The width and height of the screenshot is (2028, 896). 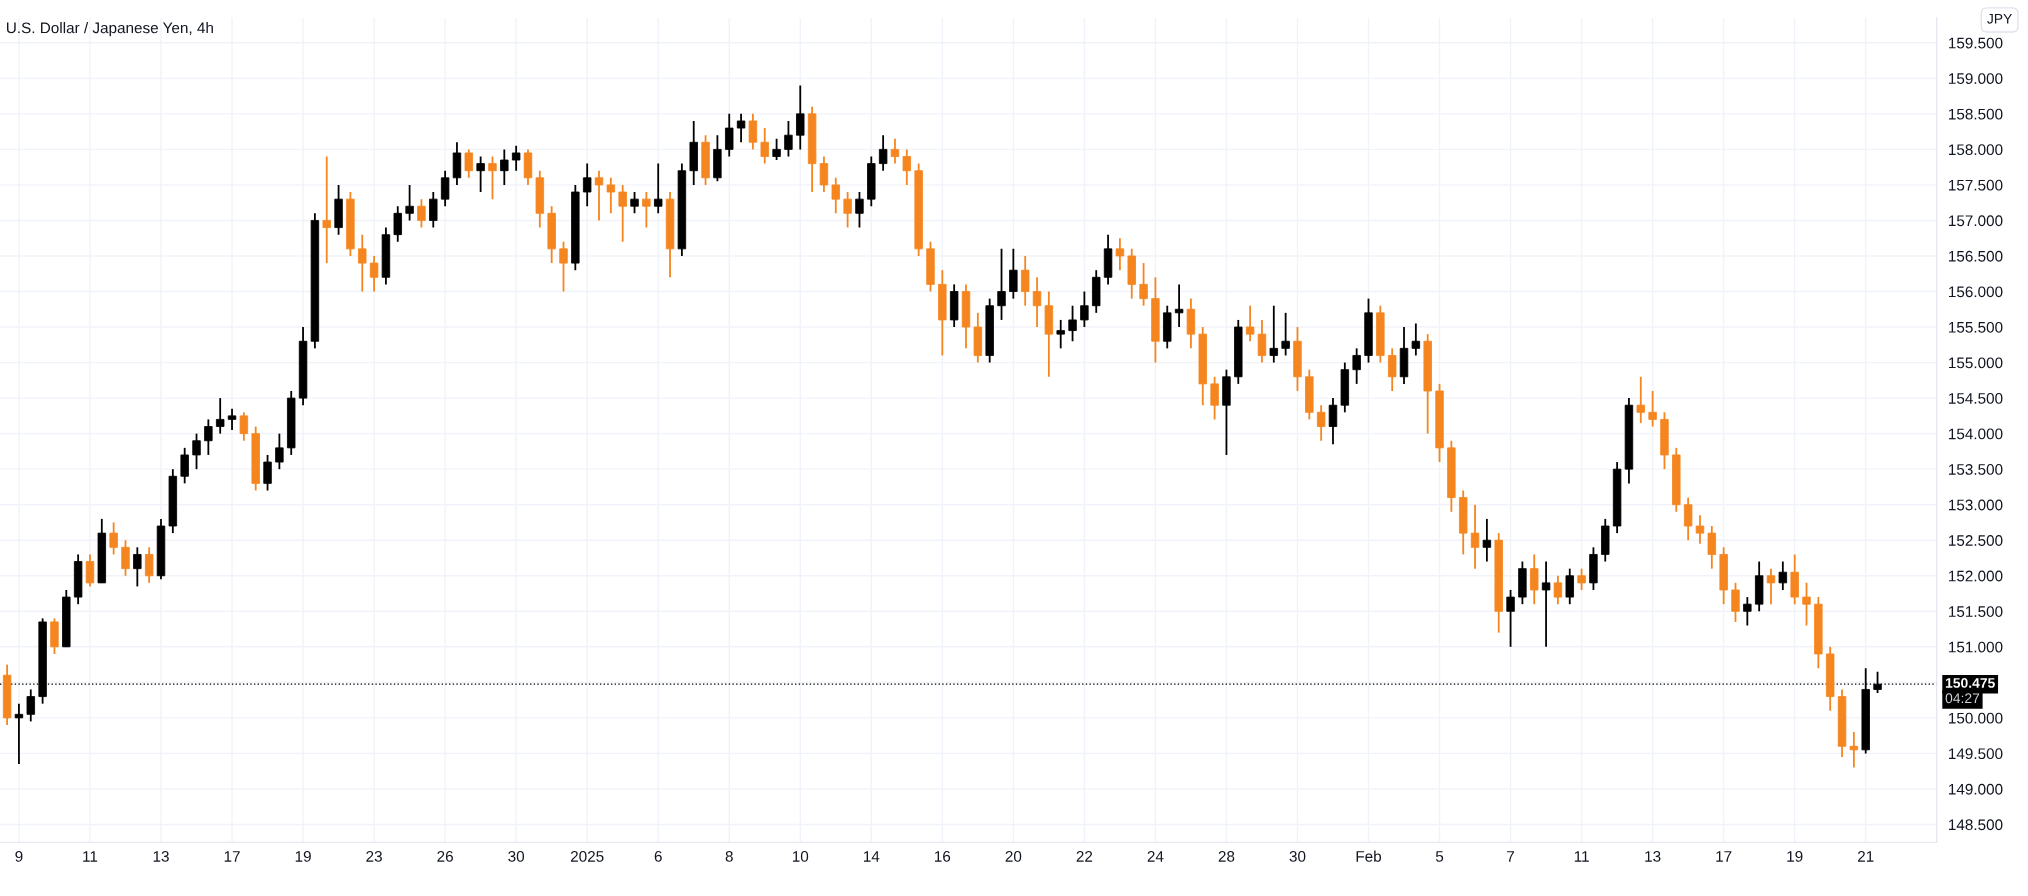 I want to click on x-tick-label: 21, so click(x=1865, y=856).